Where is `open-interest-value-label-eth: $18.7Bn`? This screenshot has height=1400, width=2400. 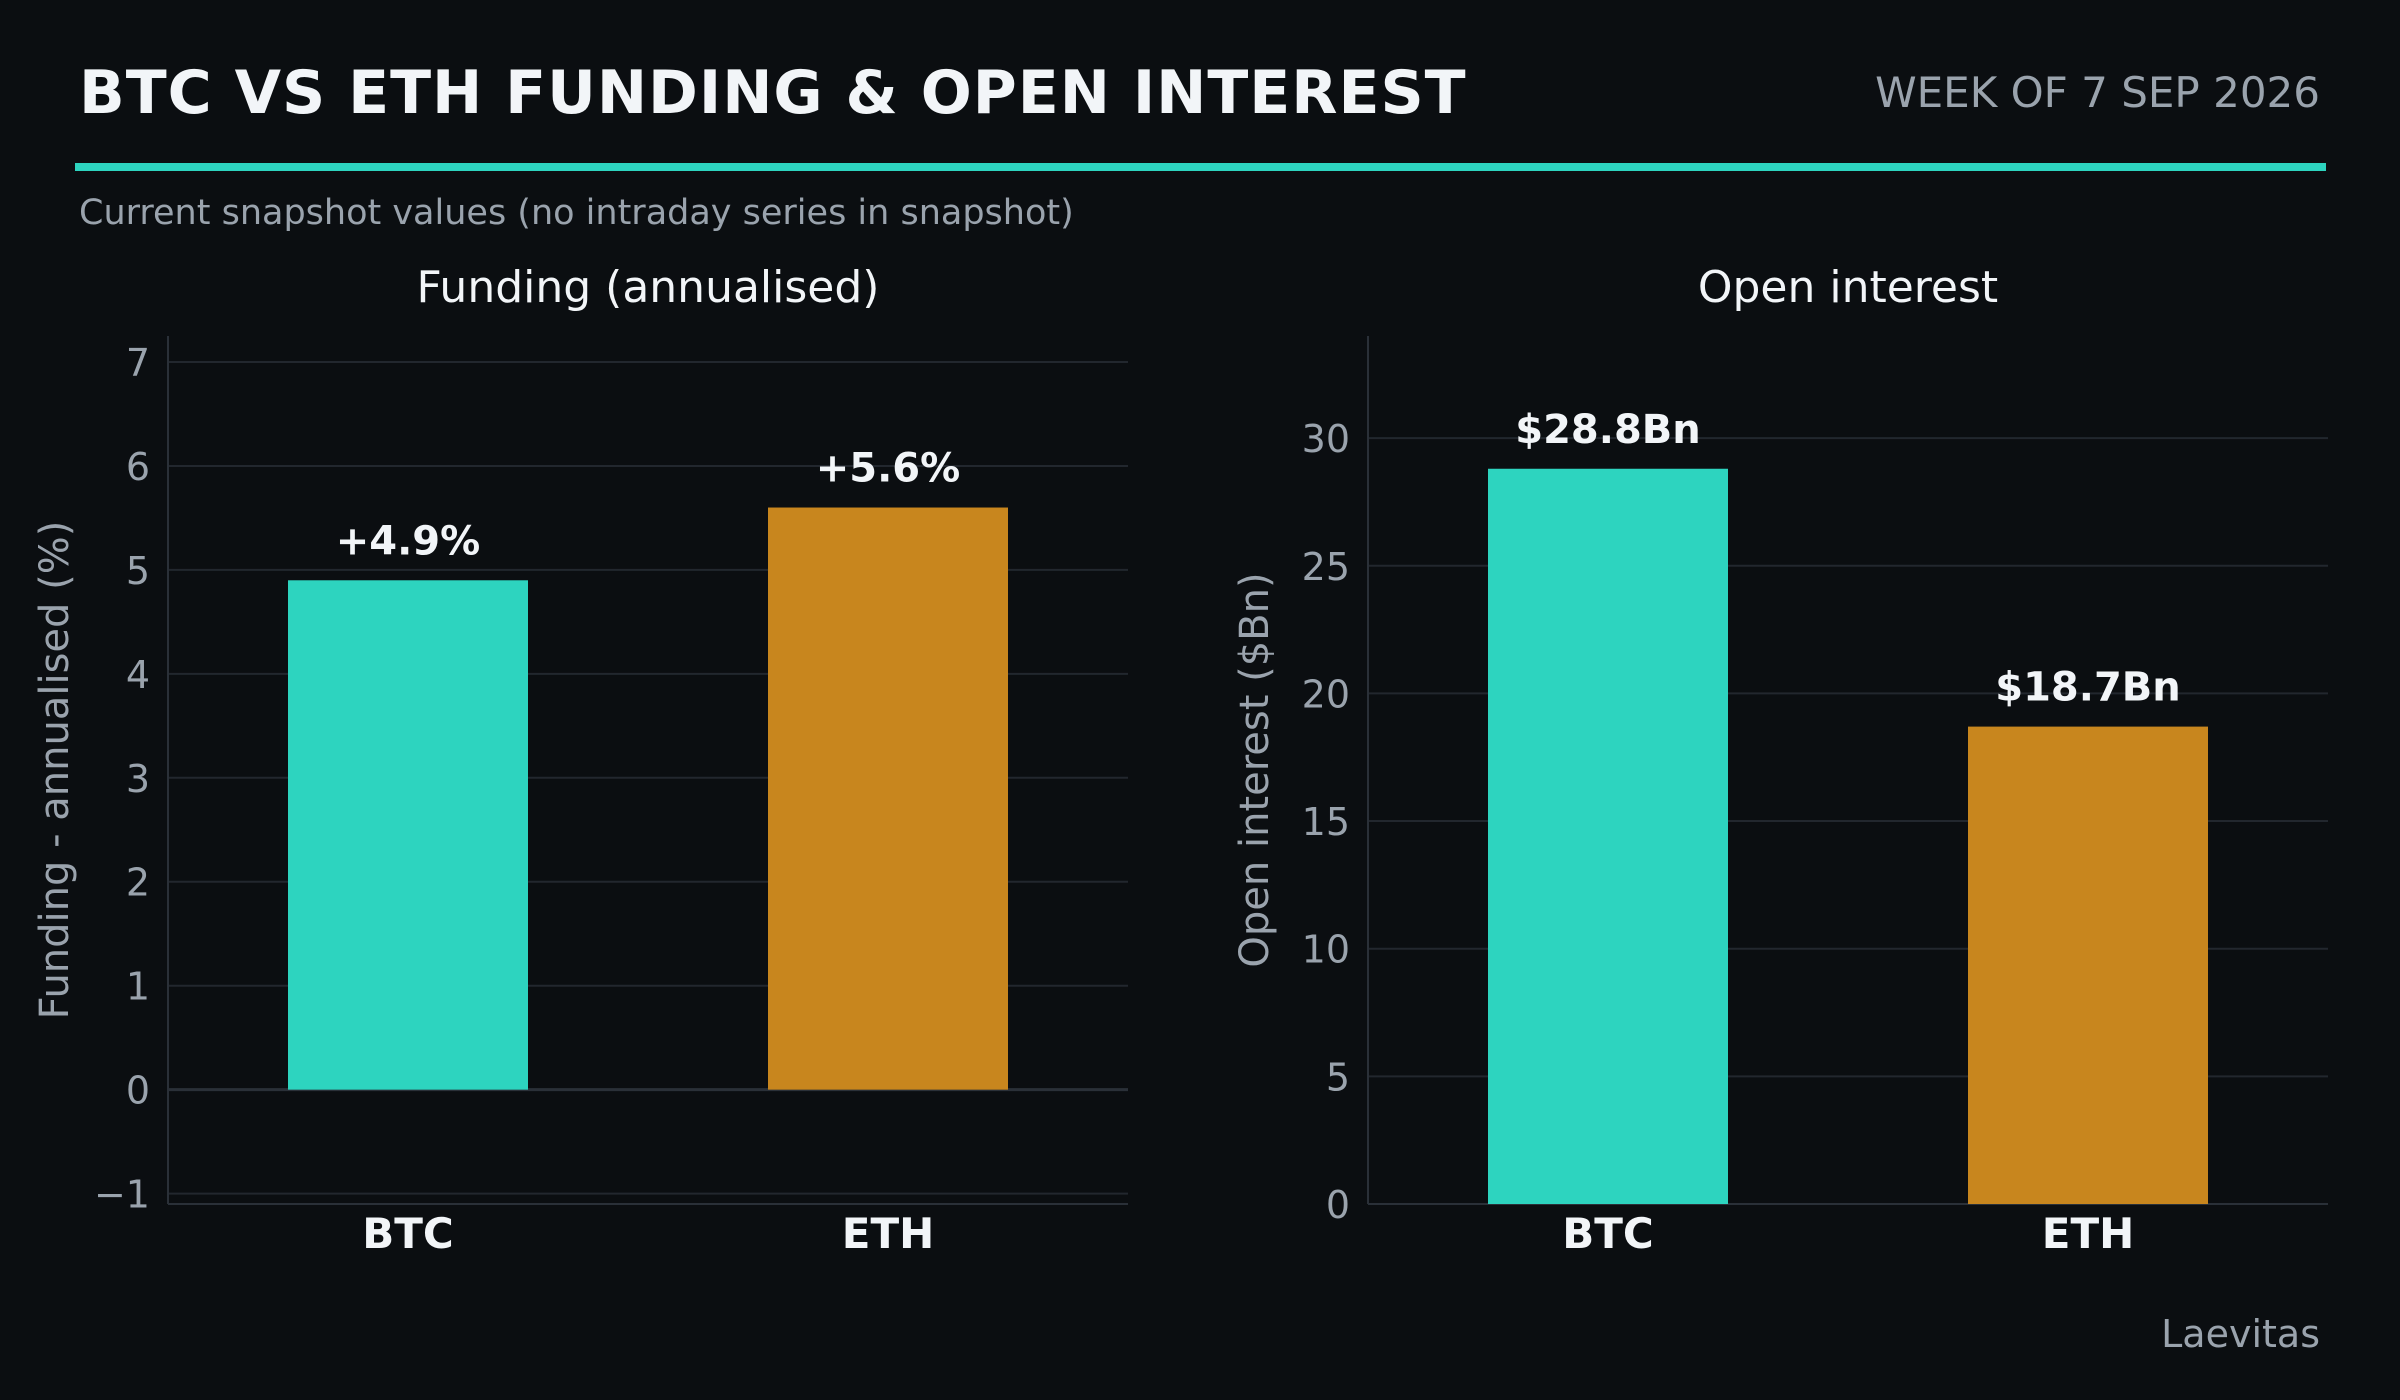 open-interest-value-label-eth: $18.7Bn is located at coordinates (2088, 688).